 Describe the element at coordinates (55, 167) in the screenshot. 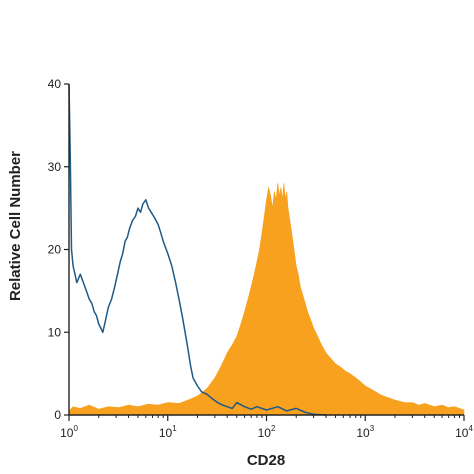

I see `y-tick-label: 30` at that location.